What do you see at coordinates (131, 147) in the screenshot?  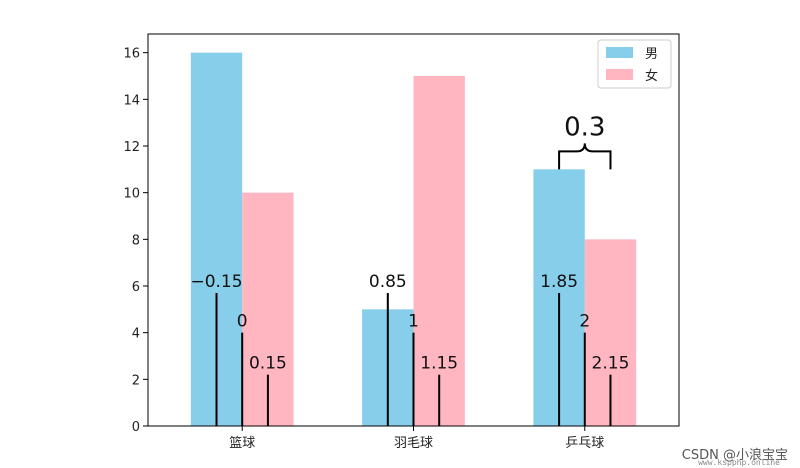 I see `y-tick-label-6: 12` at bounding box center [131, 147].